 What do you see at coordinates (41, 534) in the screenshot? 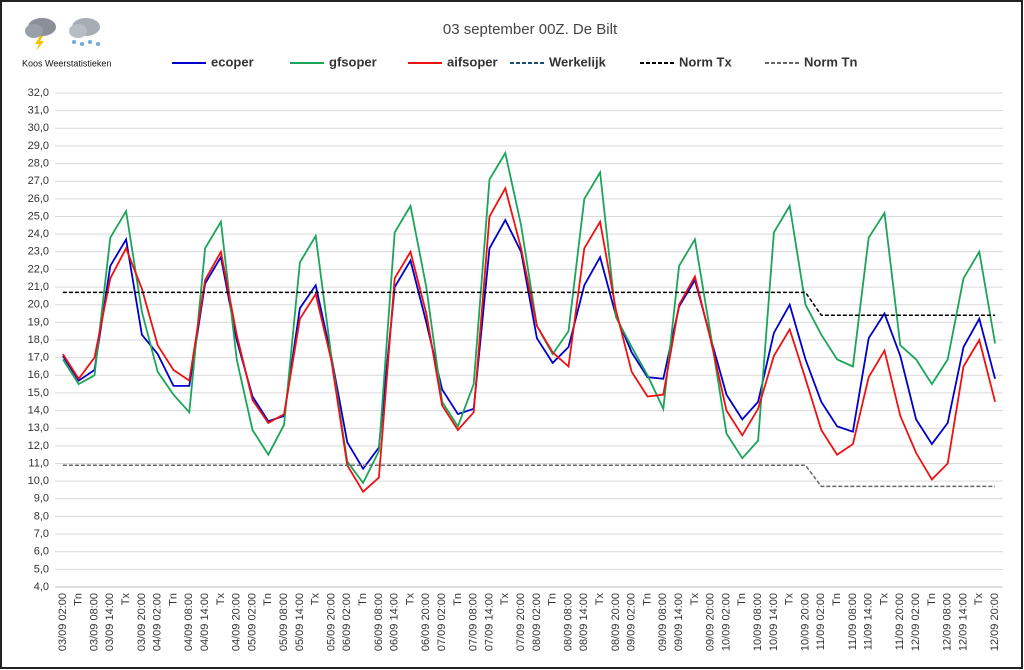
I see `y-tick-label: 7,0` at bounding box center [41, 534].